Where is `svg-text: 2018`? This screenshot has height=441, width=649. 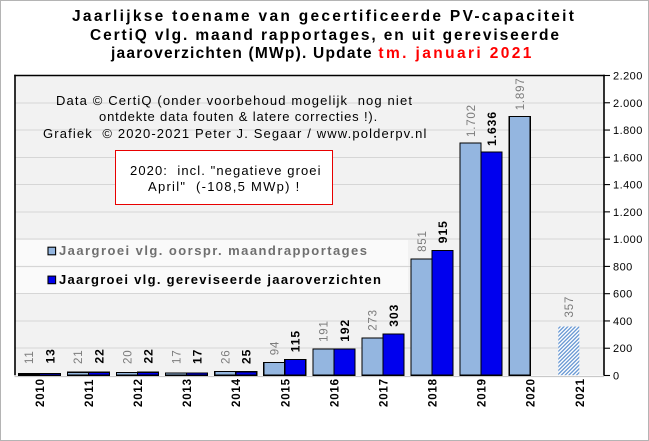 svg-text: 2018 is located at coordinates (434, 392).